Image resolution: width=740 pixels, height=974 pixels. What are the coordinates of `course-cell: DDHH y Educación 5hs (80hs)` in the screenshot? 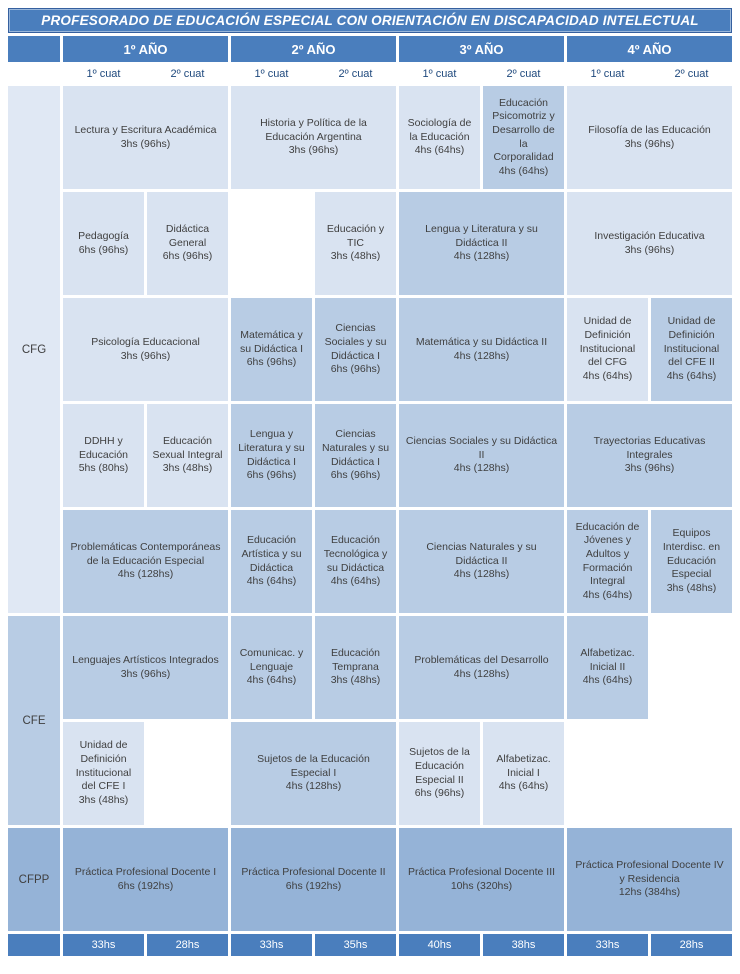 It's located at (103, 455).